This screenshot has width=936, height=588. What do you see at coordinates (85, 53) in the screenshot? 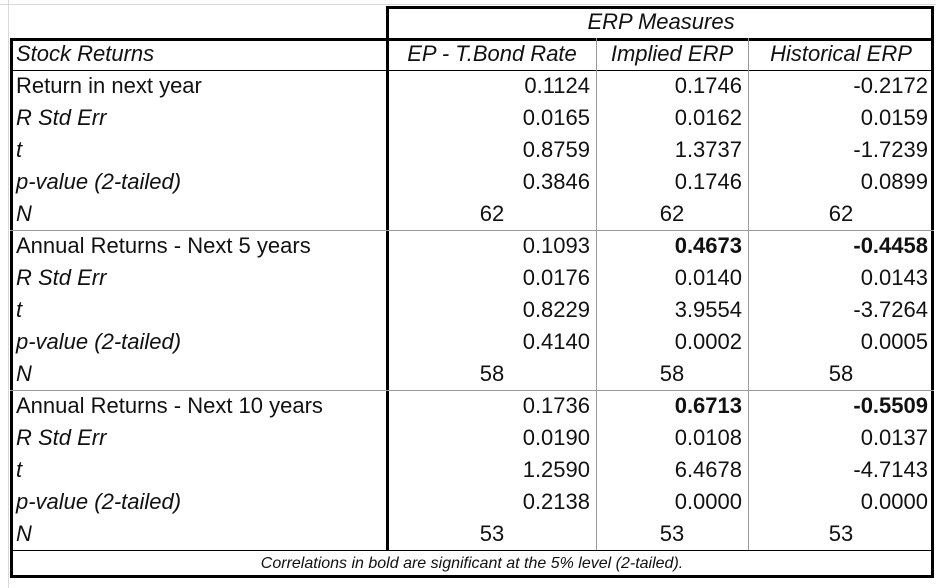
I see `column-header-stock-returns: Stock Returns` at bounding box center [85, 53].